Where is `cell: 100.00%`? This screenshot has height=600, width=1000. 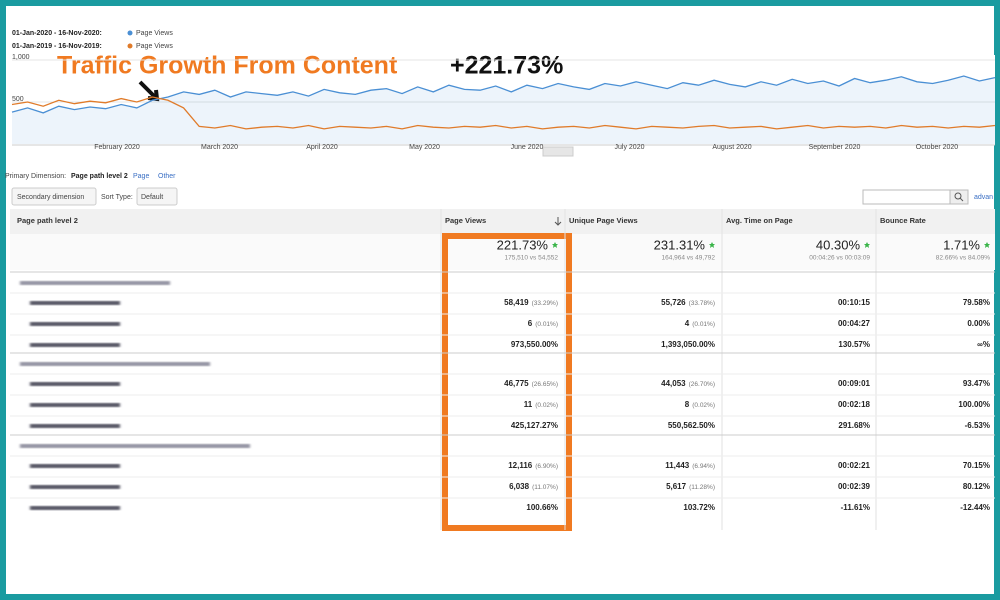 cell: 100.00% is located at coordinates (974, 404).